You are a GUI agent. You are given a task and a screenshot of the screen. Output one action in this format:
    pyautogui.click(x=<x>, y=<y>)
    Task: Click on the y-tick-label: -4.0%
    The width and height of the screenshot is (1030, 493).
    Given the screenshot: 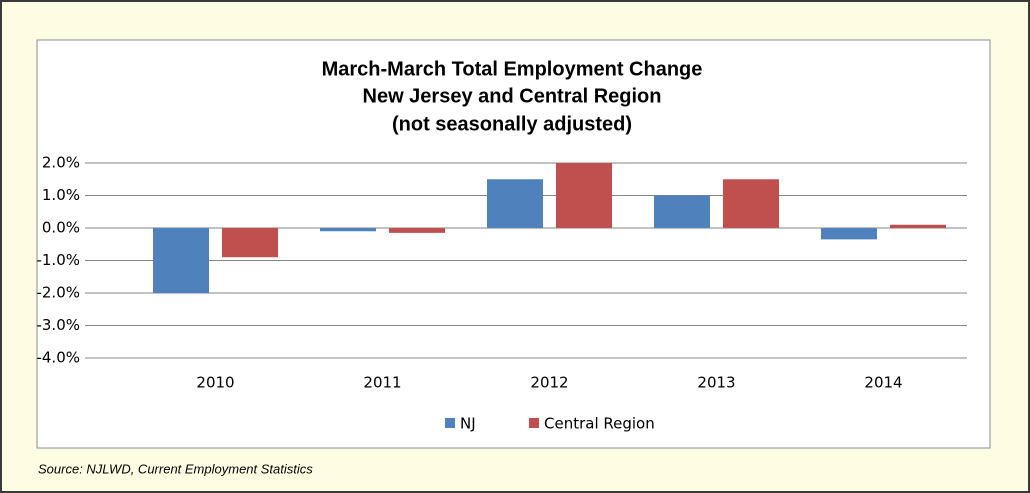 What is the action you would take?
    pyautogui.click(x=58, y=358)
    